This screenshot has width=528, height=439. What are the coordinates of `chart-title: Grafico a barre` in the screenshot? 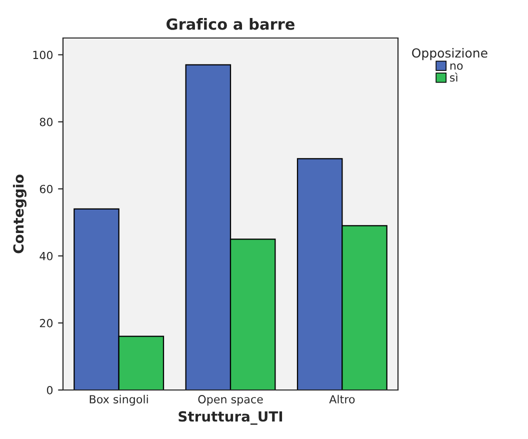 It's located at (230, 24).